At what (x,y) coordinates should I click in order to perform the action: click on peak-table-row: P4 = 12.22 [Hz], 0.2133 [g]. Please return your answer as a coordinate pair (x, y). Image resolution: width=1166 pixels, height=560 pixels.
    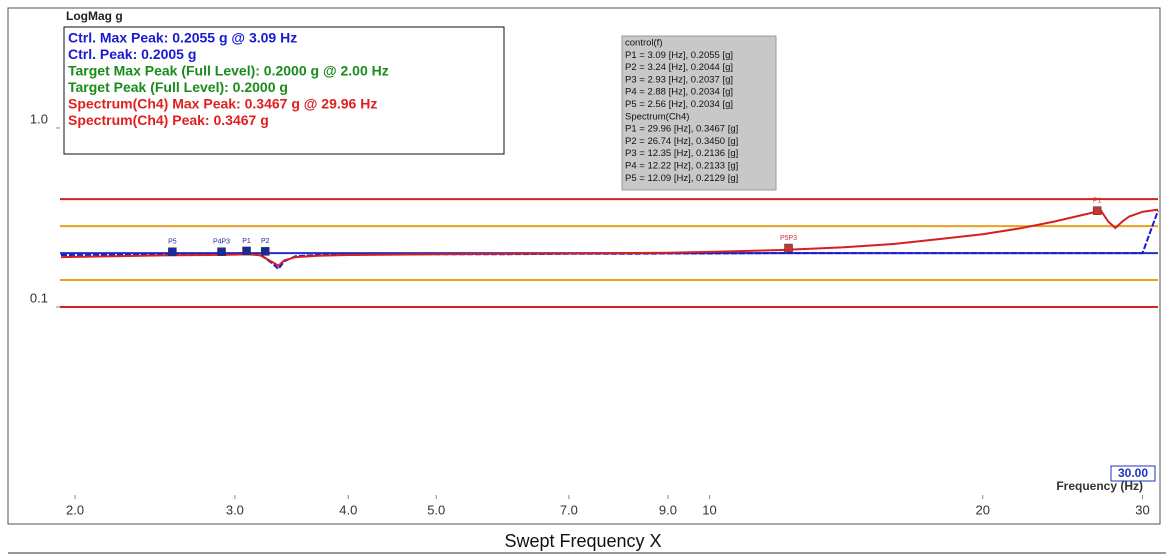
    Looking at the image, I should click on (681, 166).